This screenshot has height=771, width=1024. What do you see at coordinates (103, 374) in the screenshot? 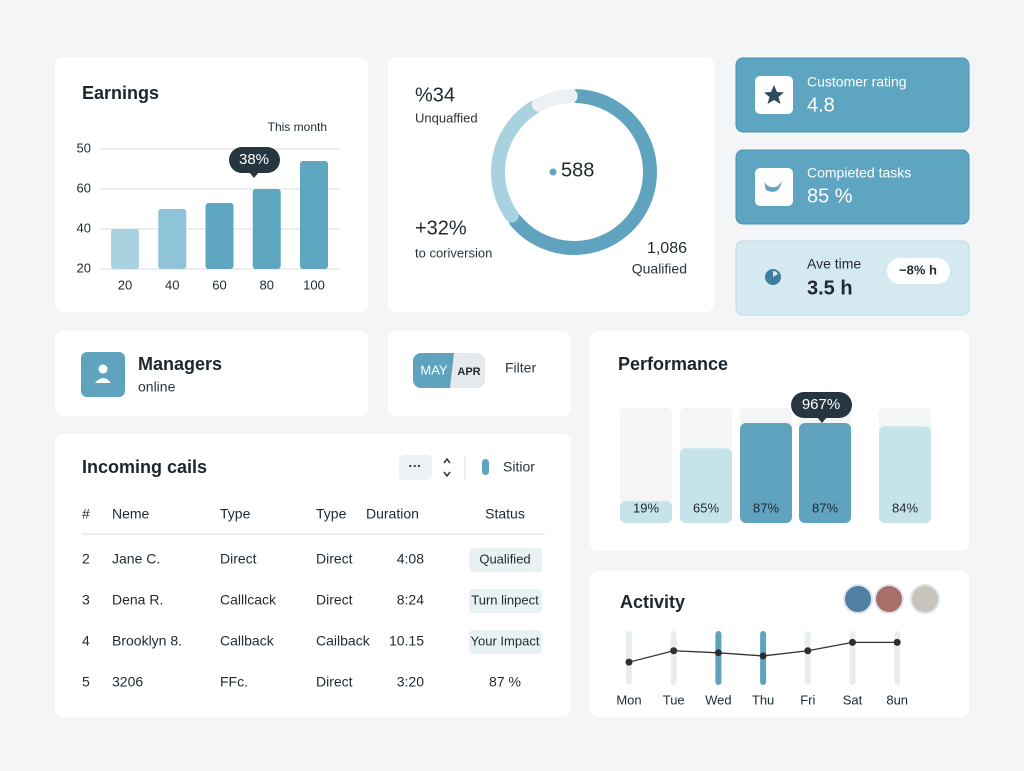
I see `manager-icon` at bounding box center [103, 374].